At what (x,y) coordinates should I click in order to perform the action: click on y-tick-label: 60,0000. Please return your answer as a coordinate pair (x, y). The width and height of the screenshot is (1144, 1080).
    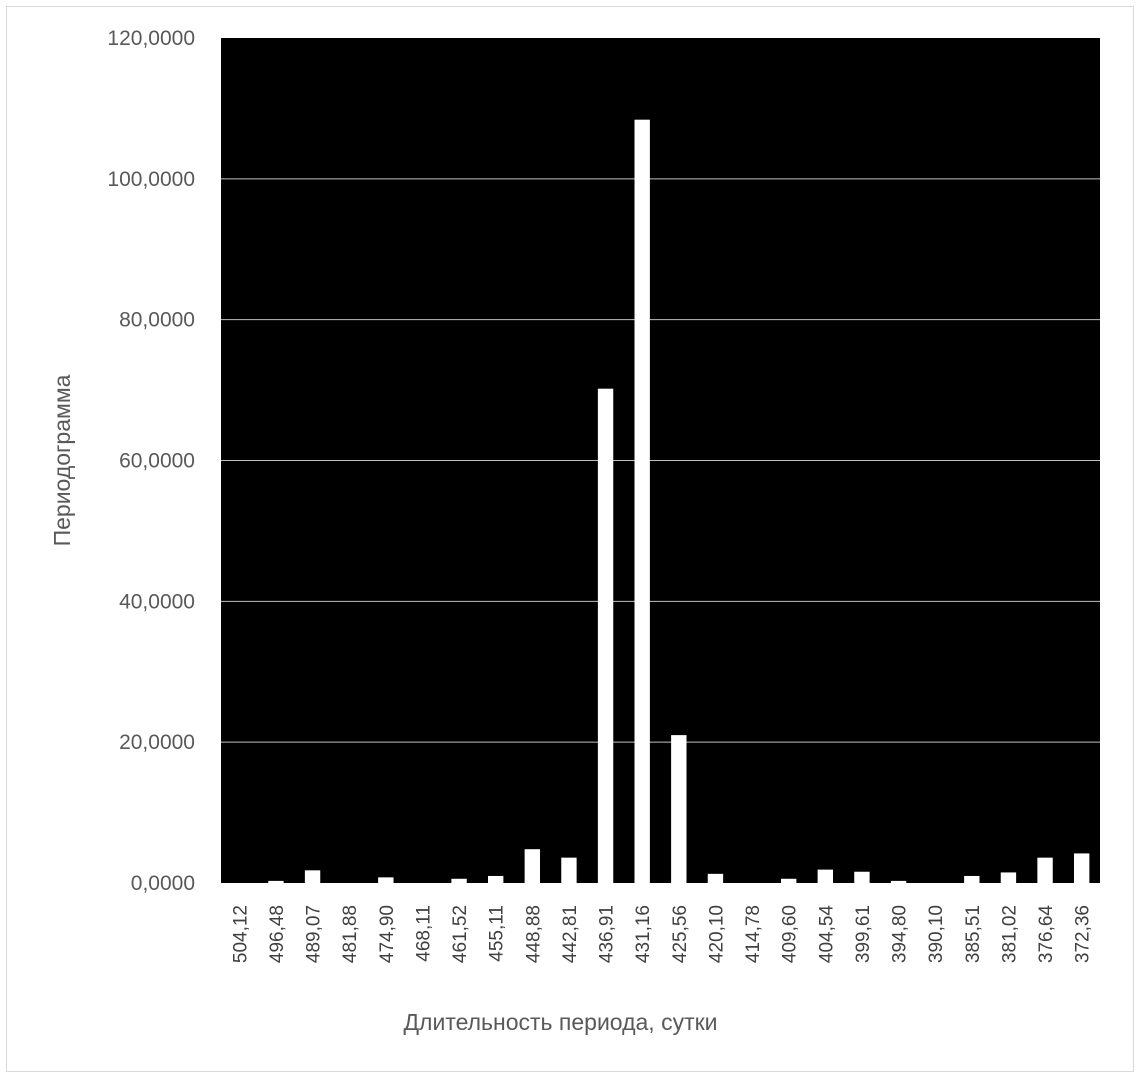
    Looking at the image, I should click on (157, 461).